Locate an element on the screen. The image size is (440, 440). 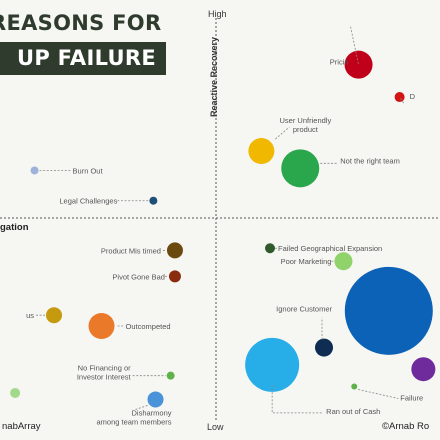
label-us: us is located at coordinates (30, 315).